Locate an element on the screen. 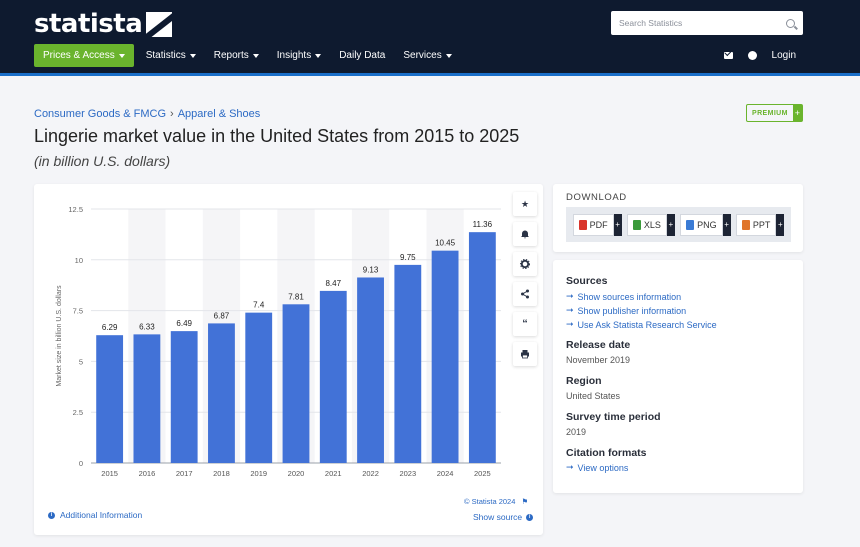  data-label: 7.81 is located at coordinates (296, 296).